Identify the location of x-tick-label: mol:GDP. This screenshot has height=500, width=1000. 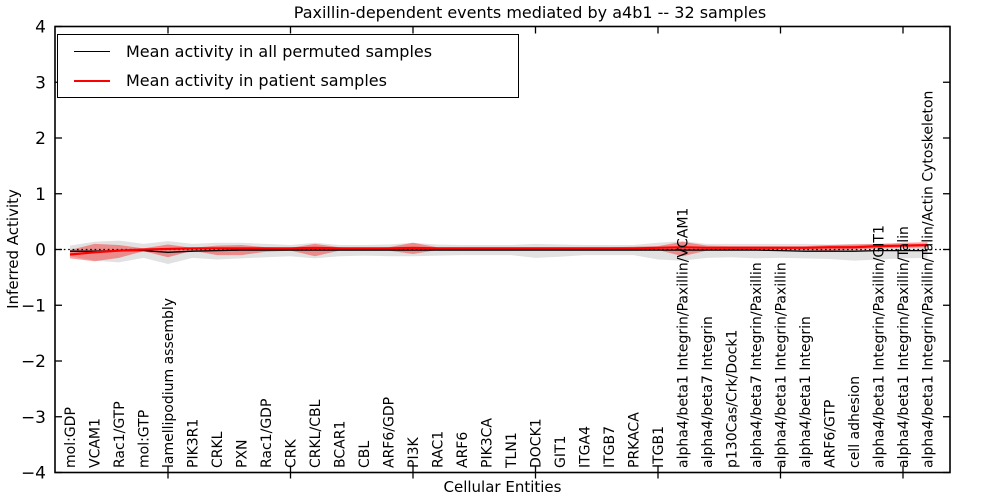
(71, 437).